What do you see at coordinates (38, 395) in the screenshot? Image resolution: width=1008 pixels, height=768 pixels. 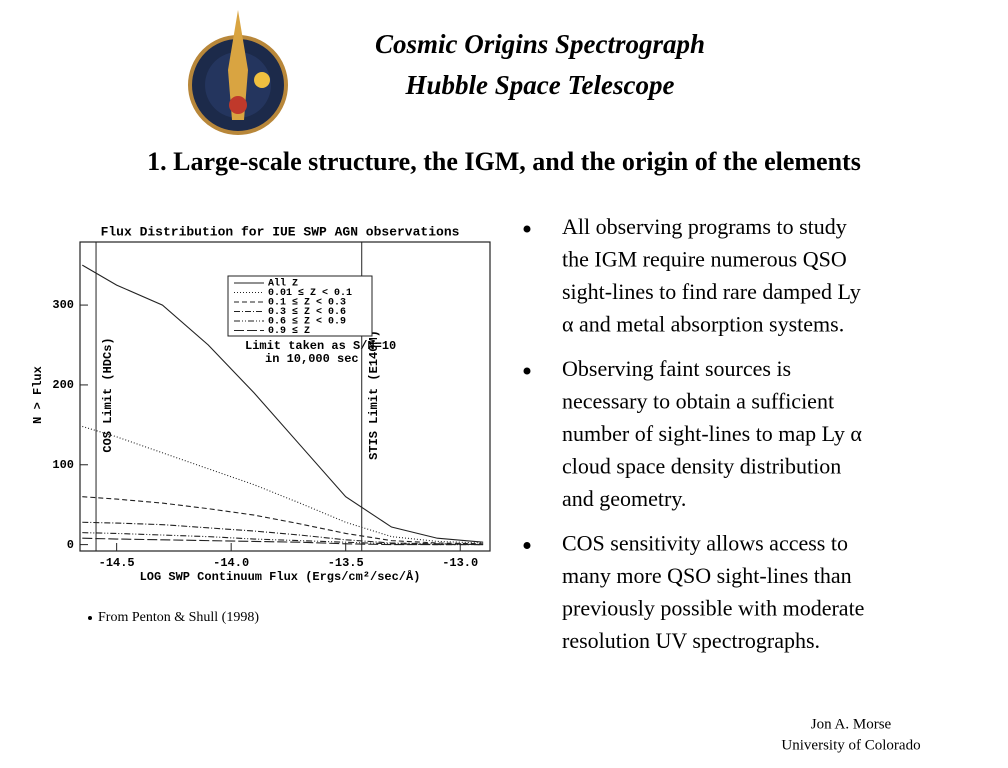 I see `y-axis-label: N > Flux` at bounding box center [38, 395].